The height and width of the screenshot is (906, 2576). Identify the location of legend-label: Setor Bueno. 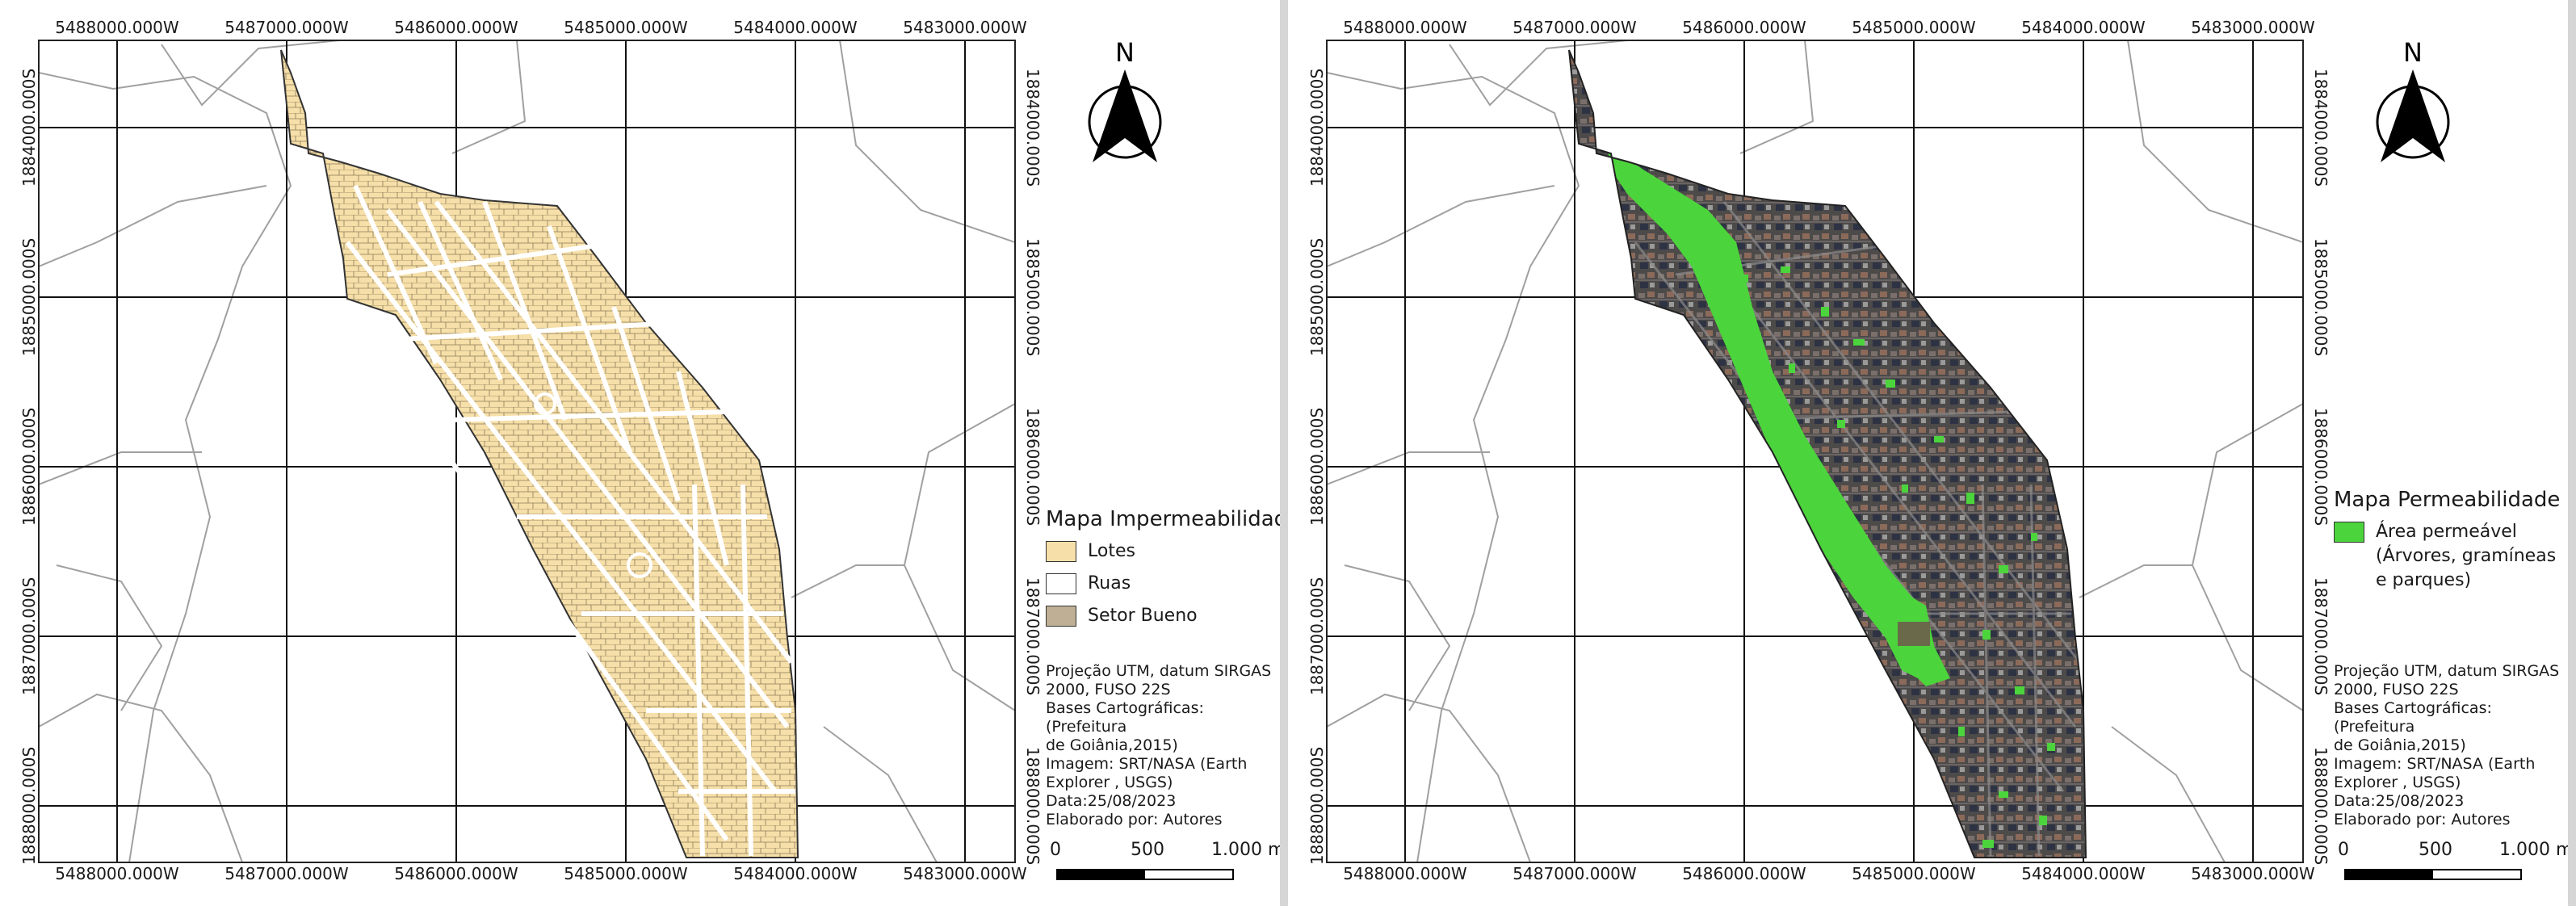
(1143, 616).